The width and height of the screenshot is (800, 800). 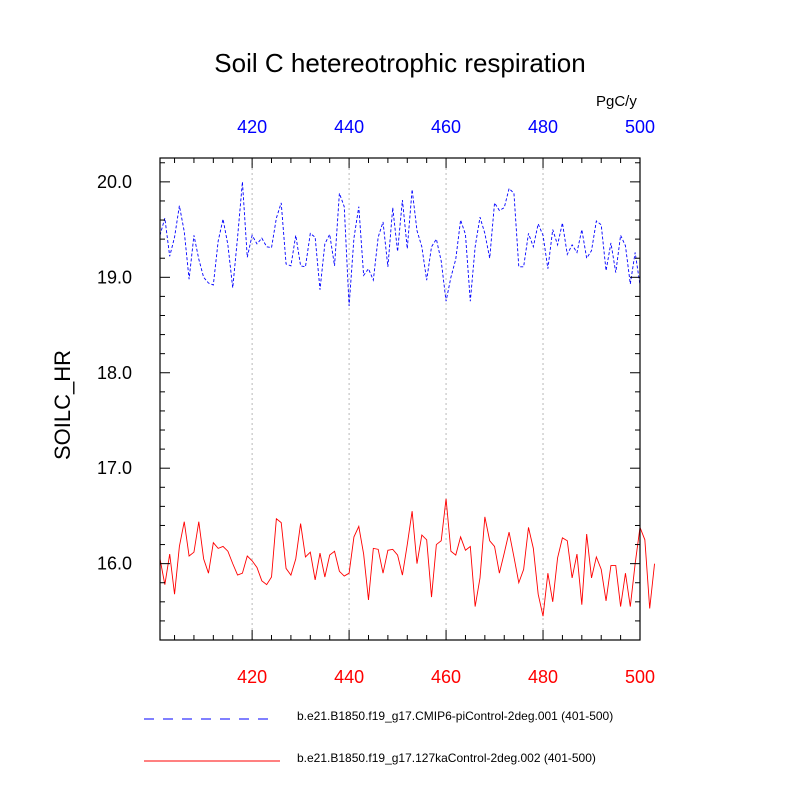 I want to click on y-tick-label: 20.0, so click(x=114, y=182).